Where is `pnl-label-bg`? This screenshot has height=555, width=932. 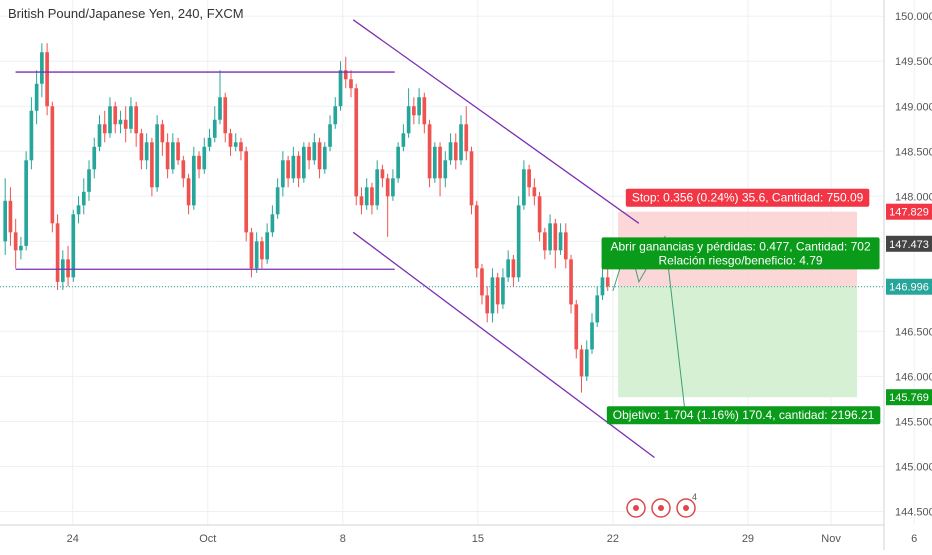
pnl-label-bg is located at coordinates (740, 253).